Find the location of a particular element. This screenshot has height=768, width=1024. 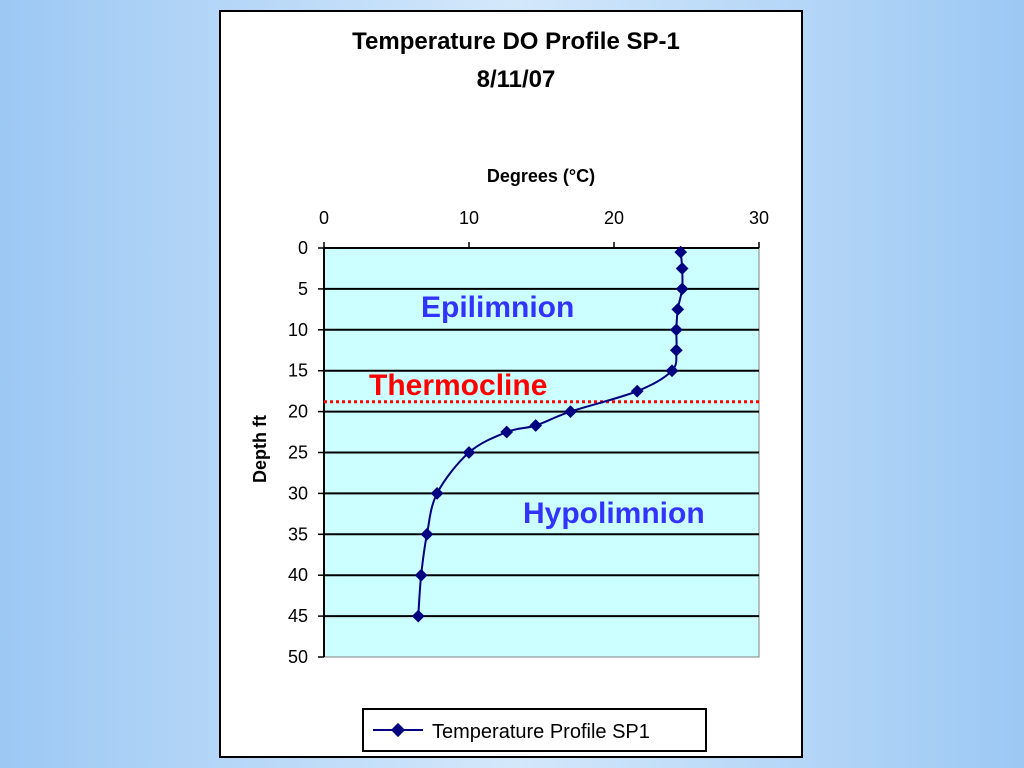

y-tick-label-20: 20 is located at coordinates (298, 412).